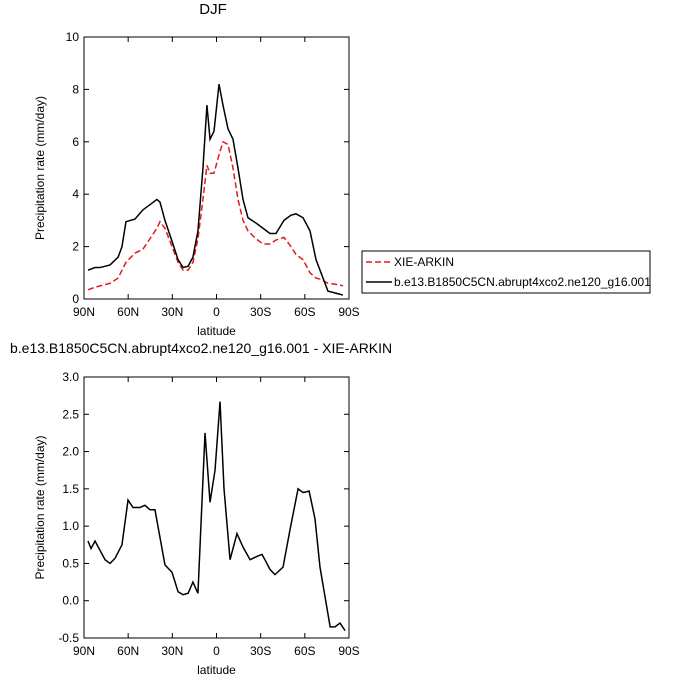  Describe the element at coordinates (70, 452) in the screenshot. I see `y-tick-label: 2.0` at that location.